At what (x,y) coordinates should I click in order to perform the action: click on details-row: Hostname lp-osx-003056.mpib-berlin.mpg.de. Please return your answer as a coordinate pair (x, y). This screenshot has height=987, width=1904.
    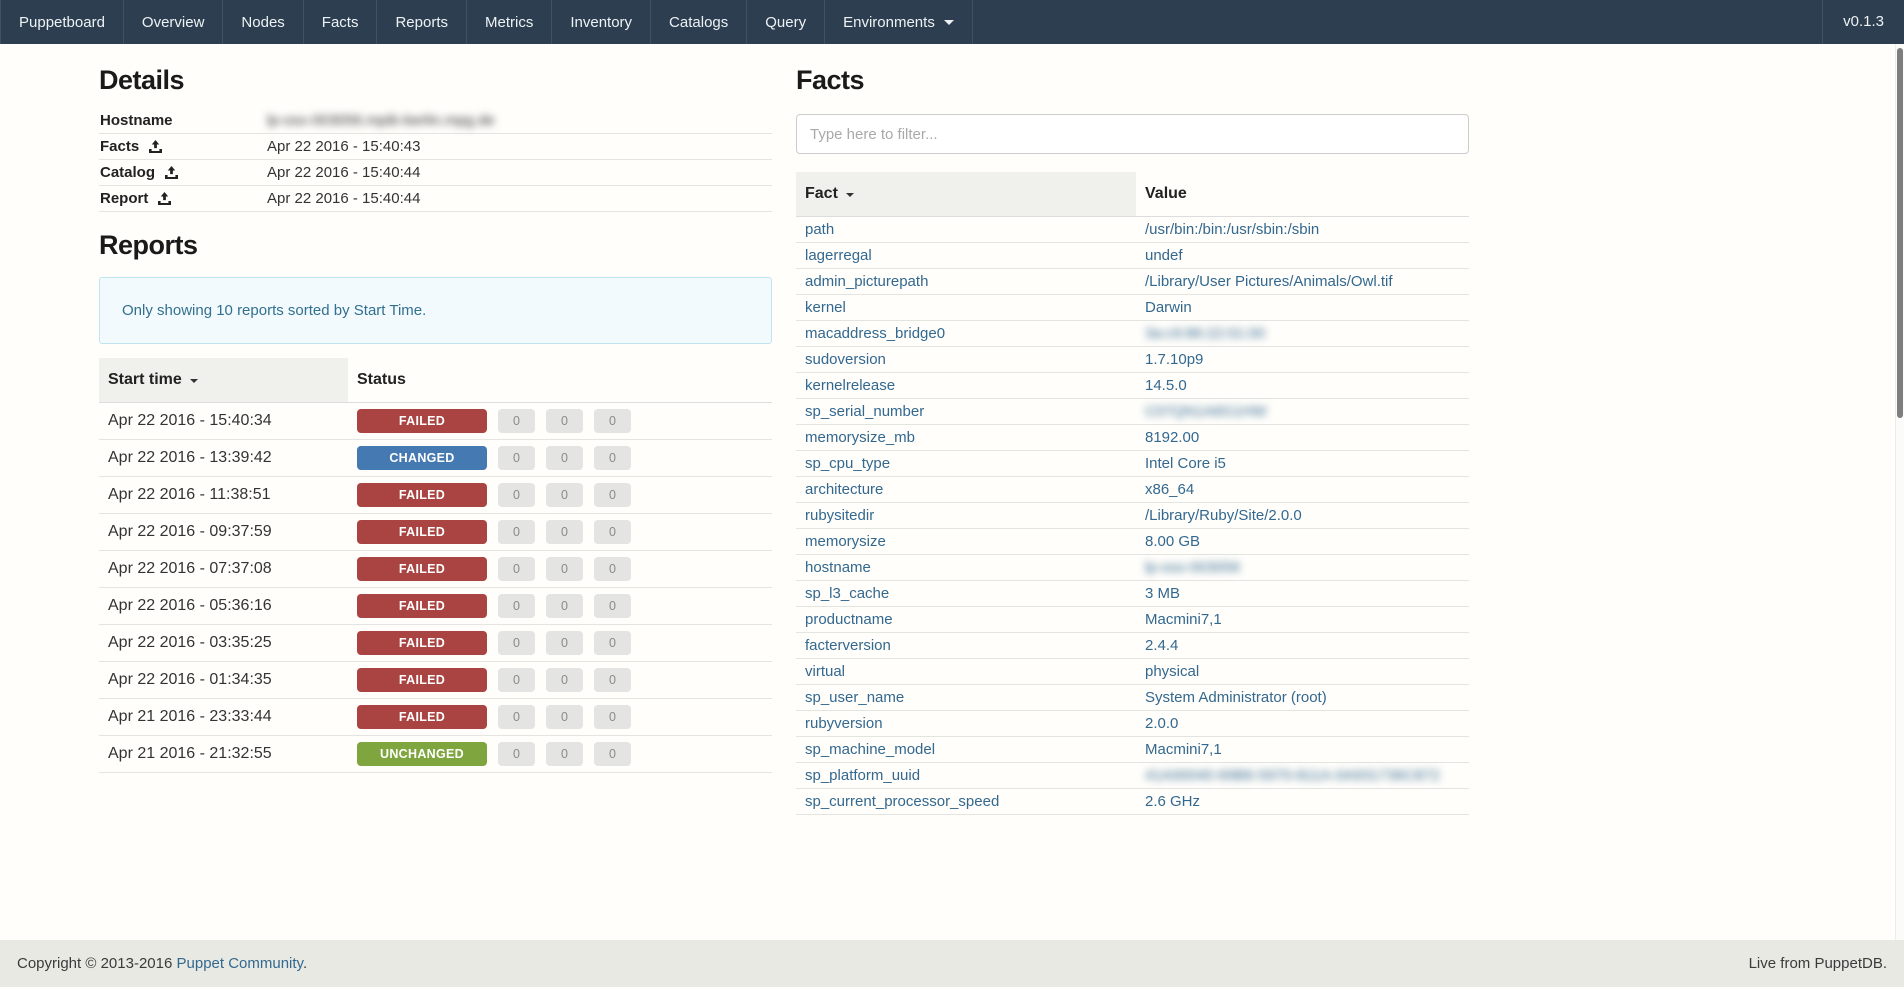
    Looking at the image, I should click on (435, 121).